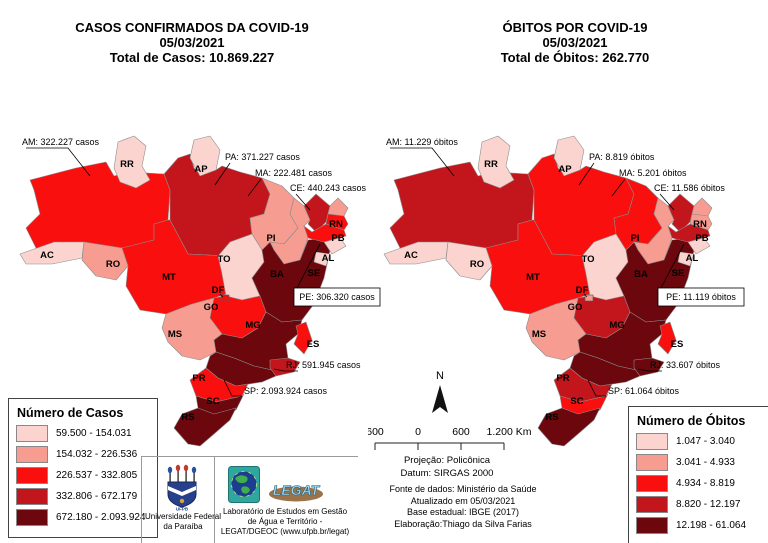  What do you see at coordinates (192, 42) in the screenshot?
I see `cases-title-date: 05/03/2021` at bounding box center [192, 42].